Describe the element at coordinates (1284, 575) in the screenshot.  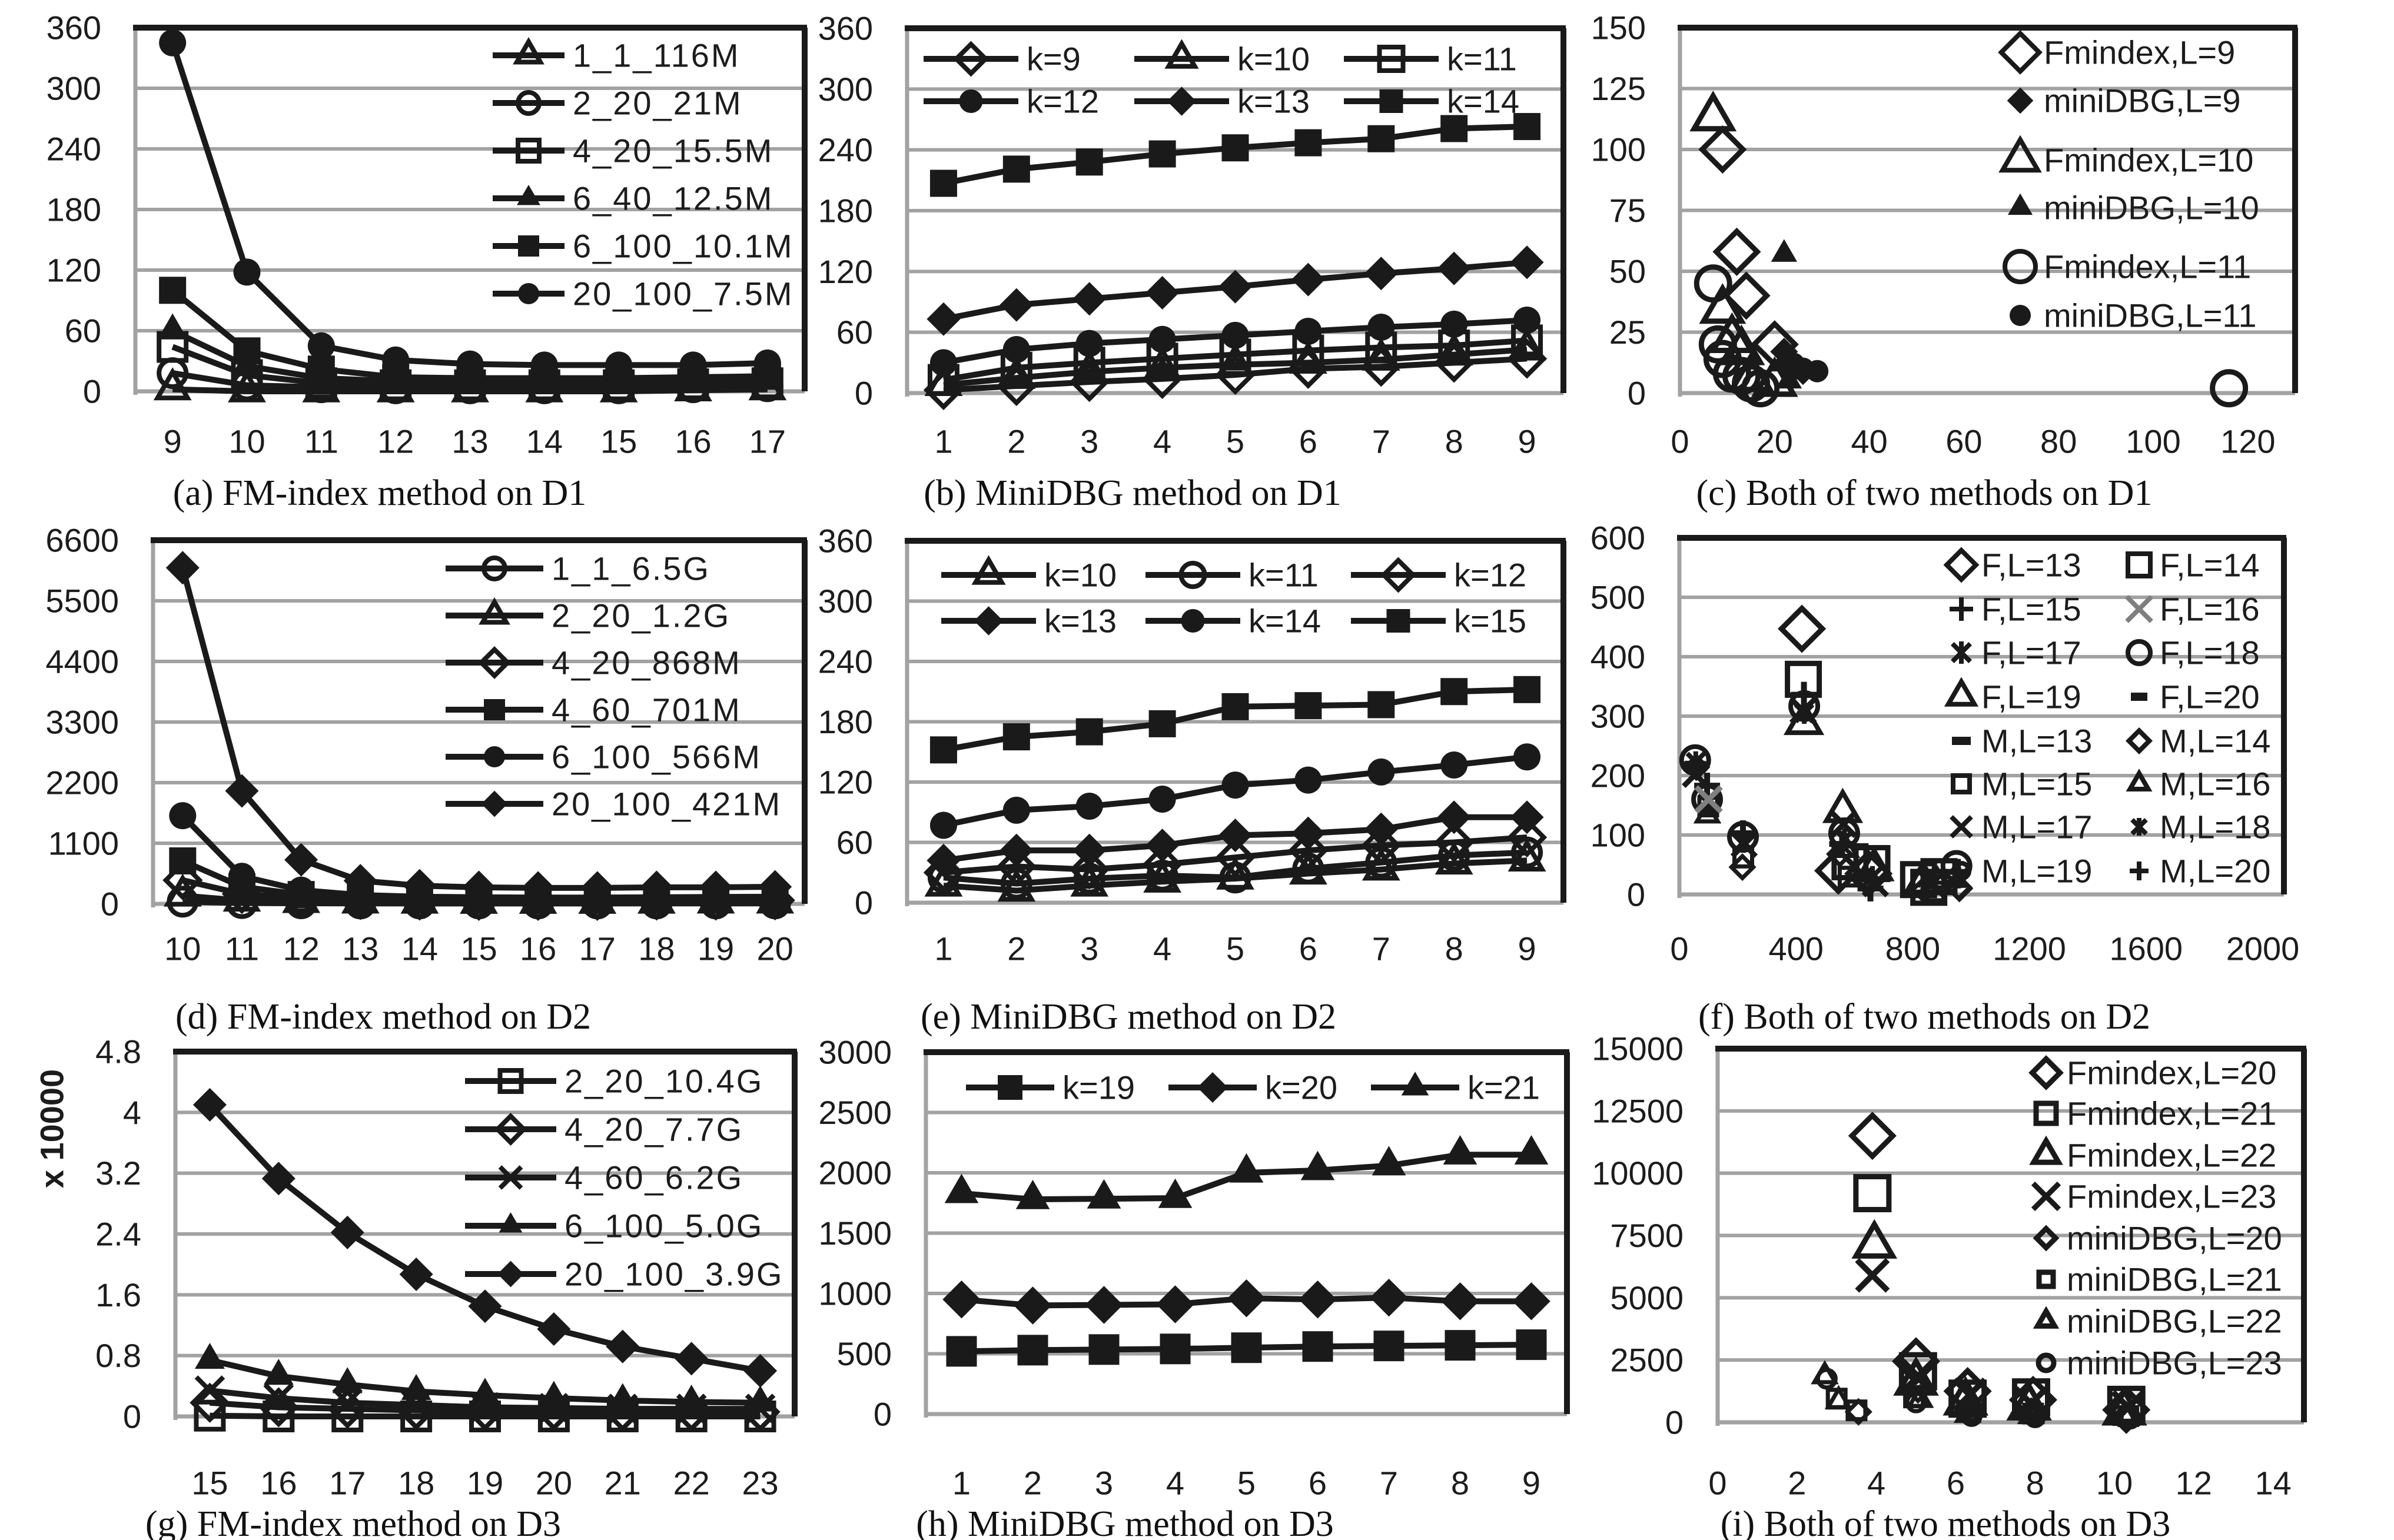
I see `svg-text: k=11` at that location.